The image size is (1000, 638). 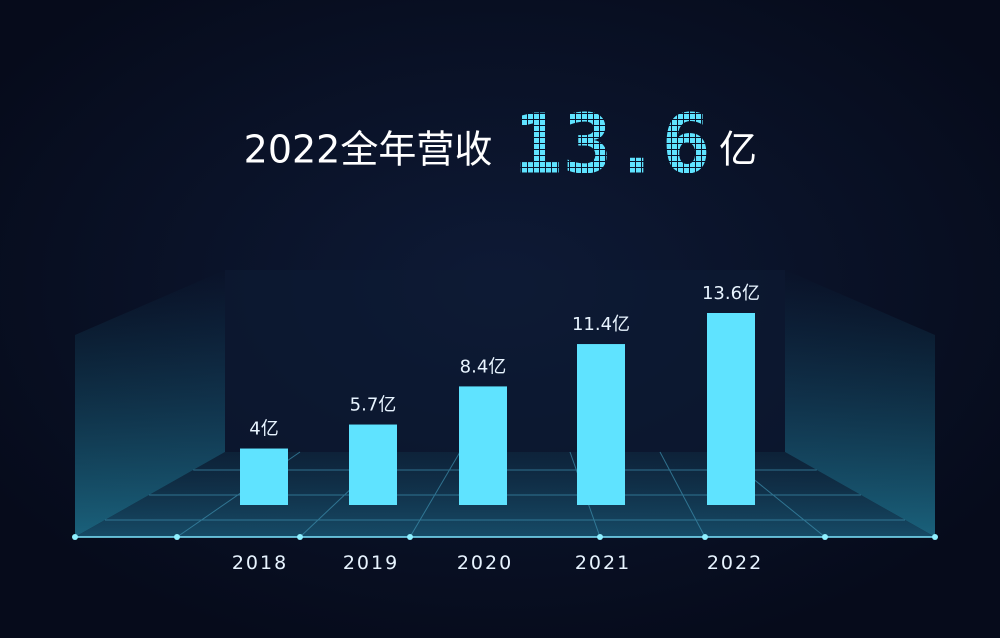 I want to click on value-label: 8.4亿, so click(x=483, y=366).